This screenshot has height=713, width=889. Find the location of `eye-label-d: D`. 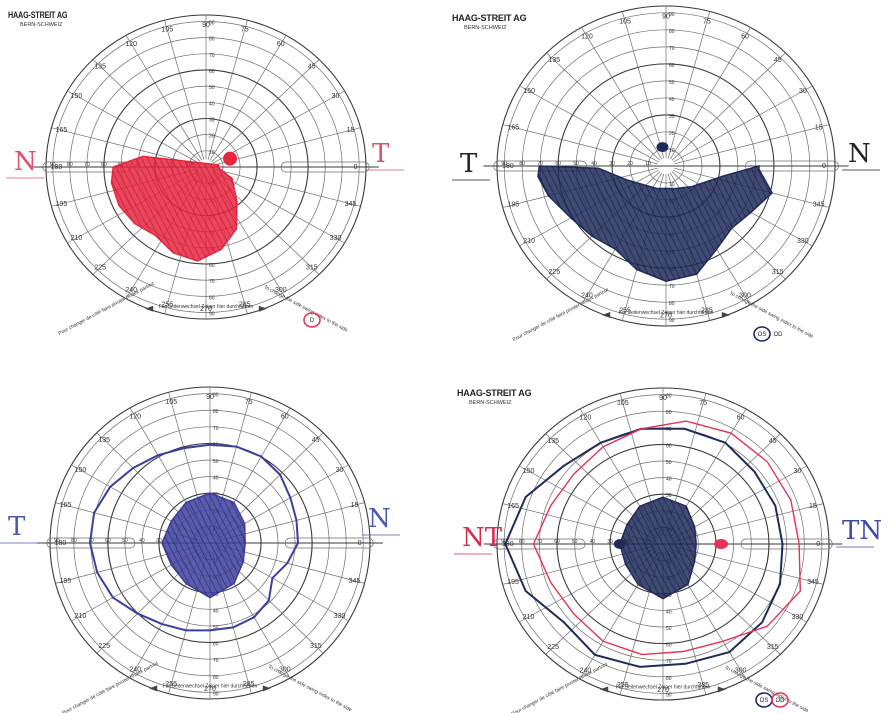

eye-label-d: D is located at coordinates (312, 321).